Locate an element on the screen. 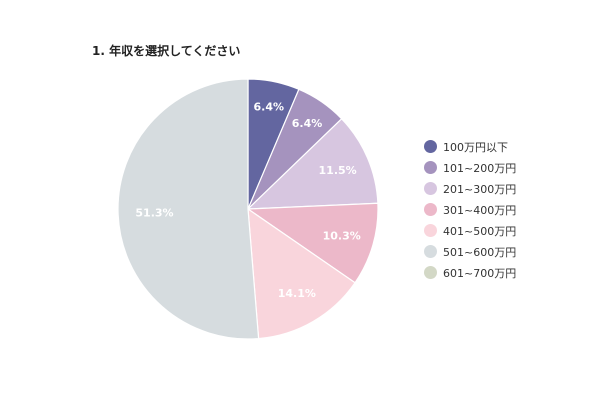 The image size is (600, 400). data-label-1: 6.4% is located at coordinates (269, 107).